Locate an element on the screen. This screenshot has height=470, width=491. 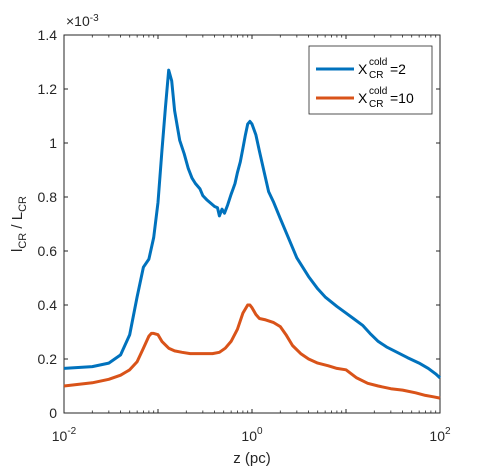
y-tick-label: 0.4 is located at coordinates (48, 305).